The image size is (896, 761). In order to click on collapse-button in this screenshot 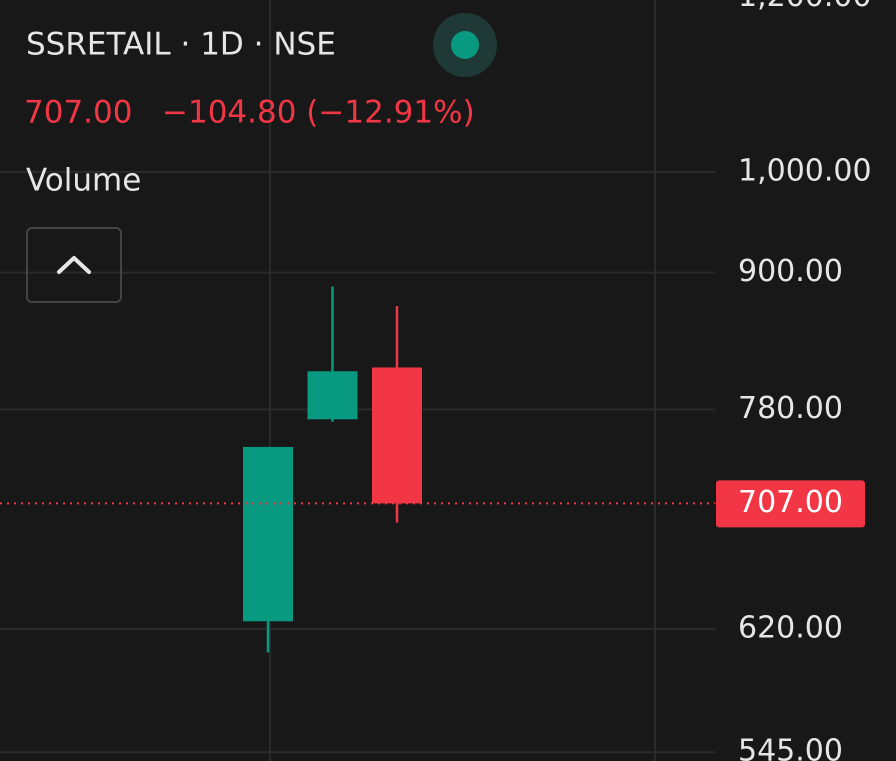, I will do `click(74, 265)`.